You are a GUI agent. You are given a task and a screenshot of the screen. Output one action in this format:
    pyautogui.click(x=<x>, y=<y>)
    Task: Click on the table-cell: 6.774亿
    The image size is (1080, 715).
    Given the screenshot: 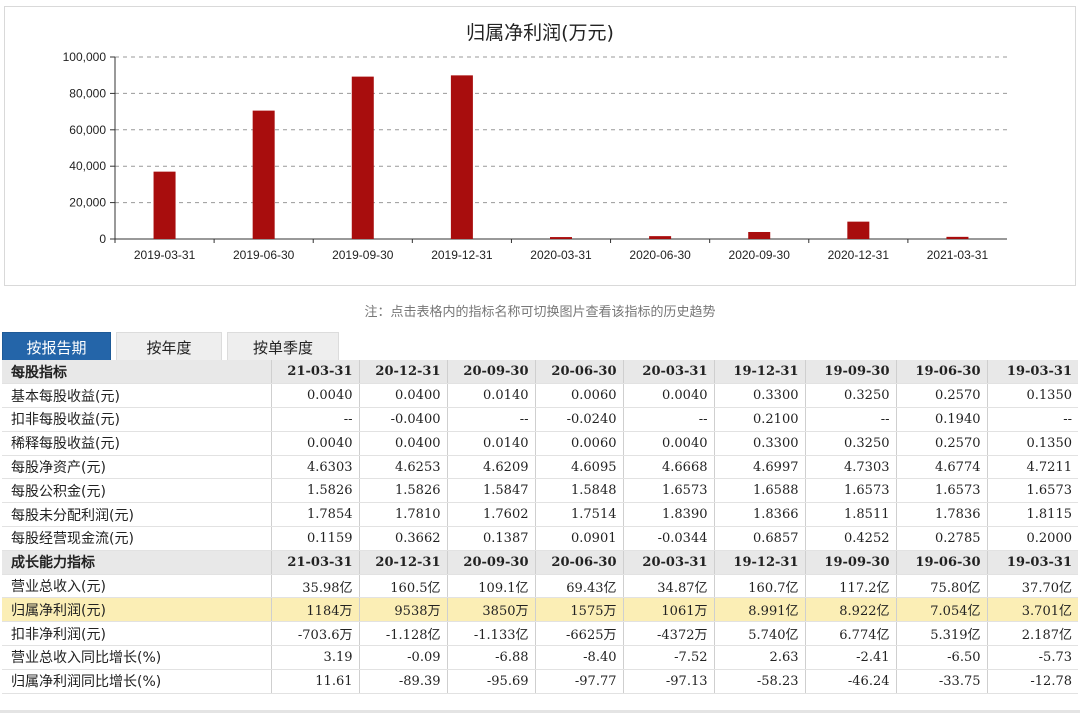 What is the action you would take?
    pyautogui.click(x=851, y=634)
    